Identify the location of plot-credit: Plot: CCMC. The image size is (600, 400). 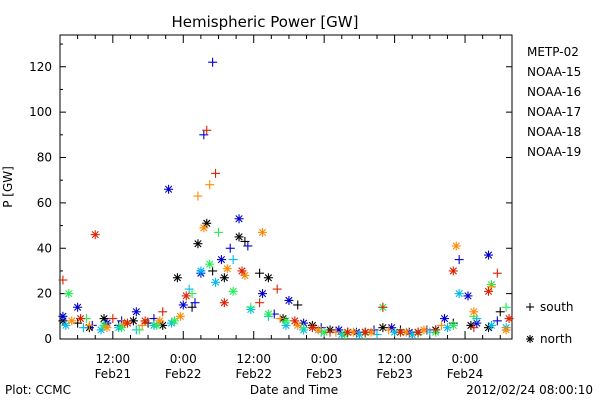
(38, 390).